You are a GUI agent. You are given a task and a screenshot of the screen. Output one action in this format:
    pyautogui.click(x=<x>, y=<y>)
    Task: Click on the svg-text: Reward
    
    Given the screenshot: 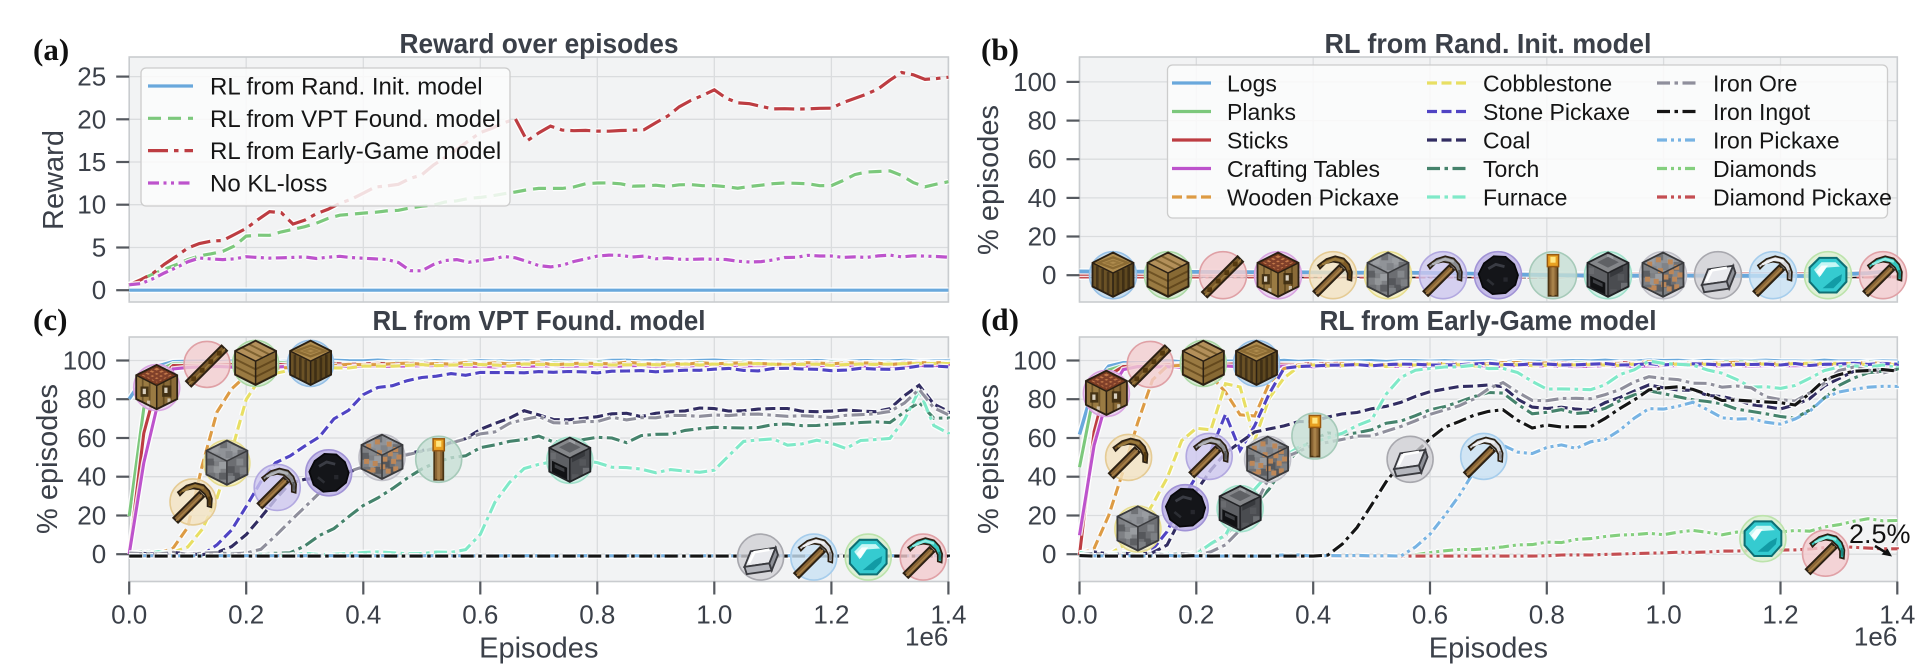 What is the action you would take?
    pyautogui.click(x=54, y=180)
    